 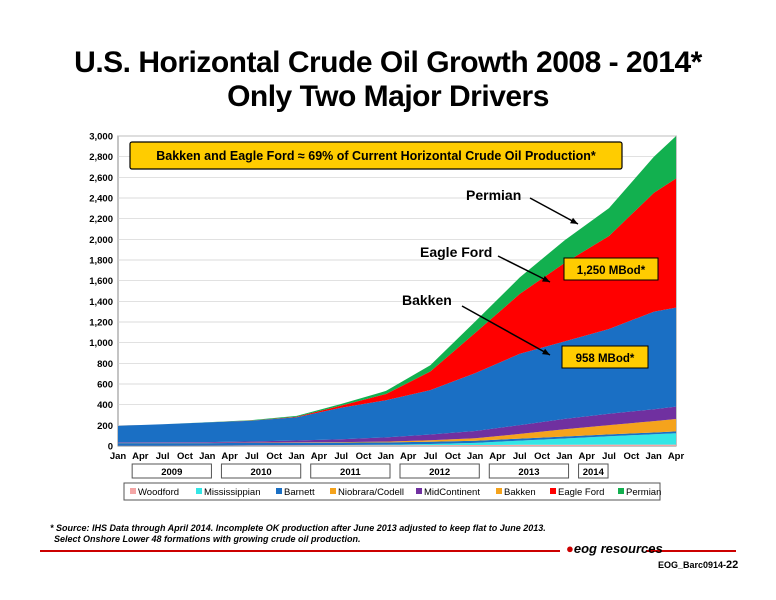 What do you see at coordinates (333, 491) in the screenshot?
I see `legend-swatch-niobrara-codell` at bounding box center [333, 491].